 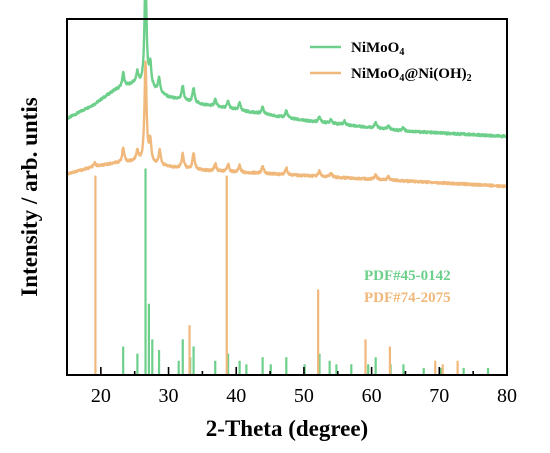 I want to click on x-tick-label-40: 40, so click(x=236, y=396).